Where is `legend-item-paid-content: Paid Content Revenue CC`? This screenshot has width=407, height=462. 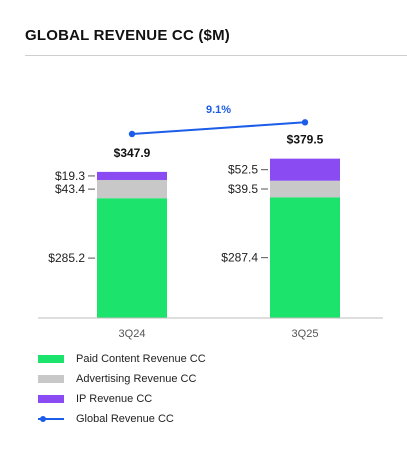 legend-item-paid-content: Paid Content Revenue CC is located at coordinates (122, 359).